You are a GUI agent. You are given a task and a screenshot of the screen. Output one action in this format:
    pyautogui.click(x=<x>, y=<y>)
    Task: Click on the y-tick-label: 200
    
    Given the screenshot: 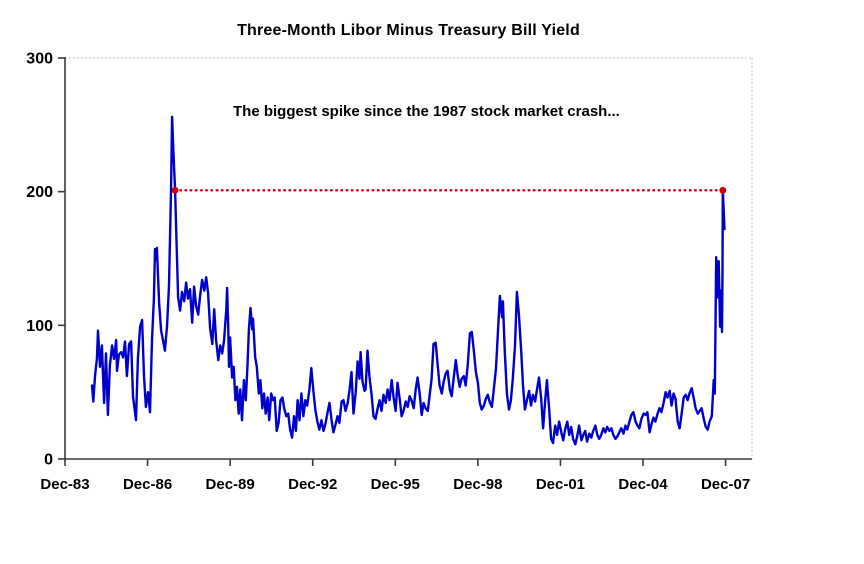 What is the action you would take?
    pyautogui.click(x=39, y=192)
    